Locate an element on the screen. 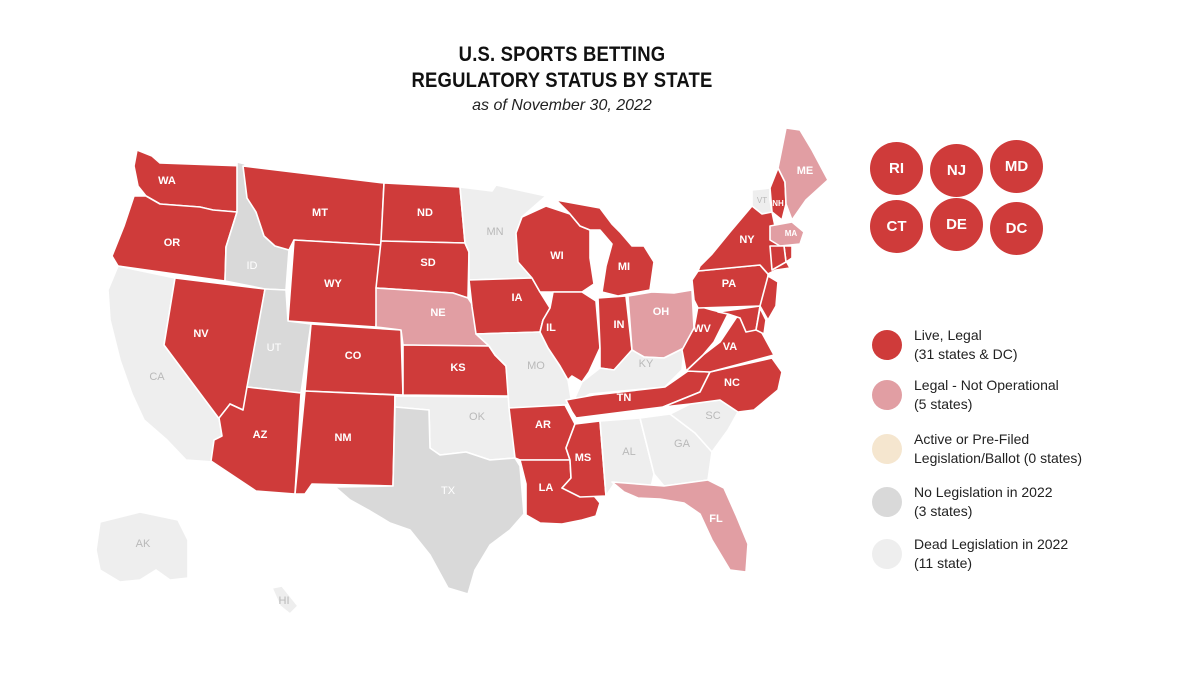 Image resolution: width=1200 pixels, height=688 pixels. bubble-ri: RI is located at coordinates (896, 168).